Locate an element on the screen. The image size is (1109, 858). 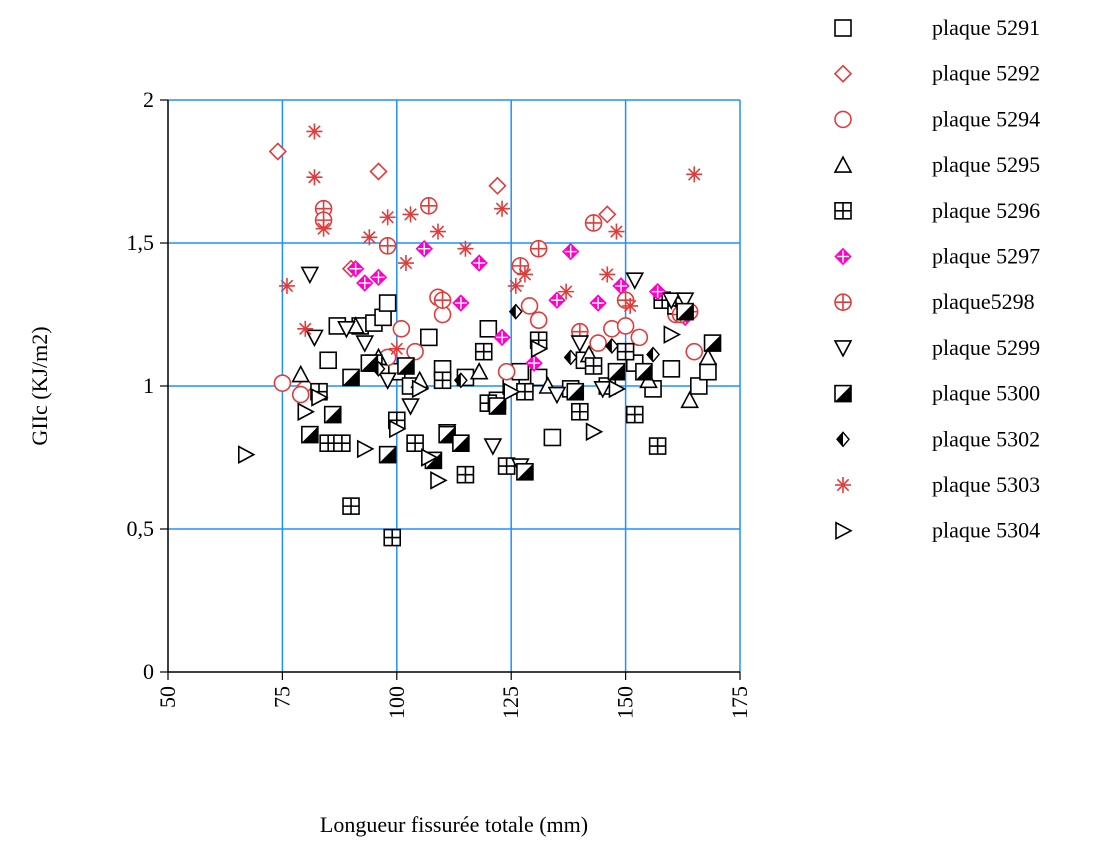
x-axis-title: Longueur fissurée totale (mm) is located at coordinates (454, 824).